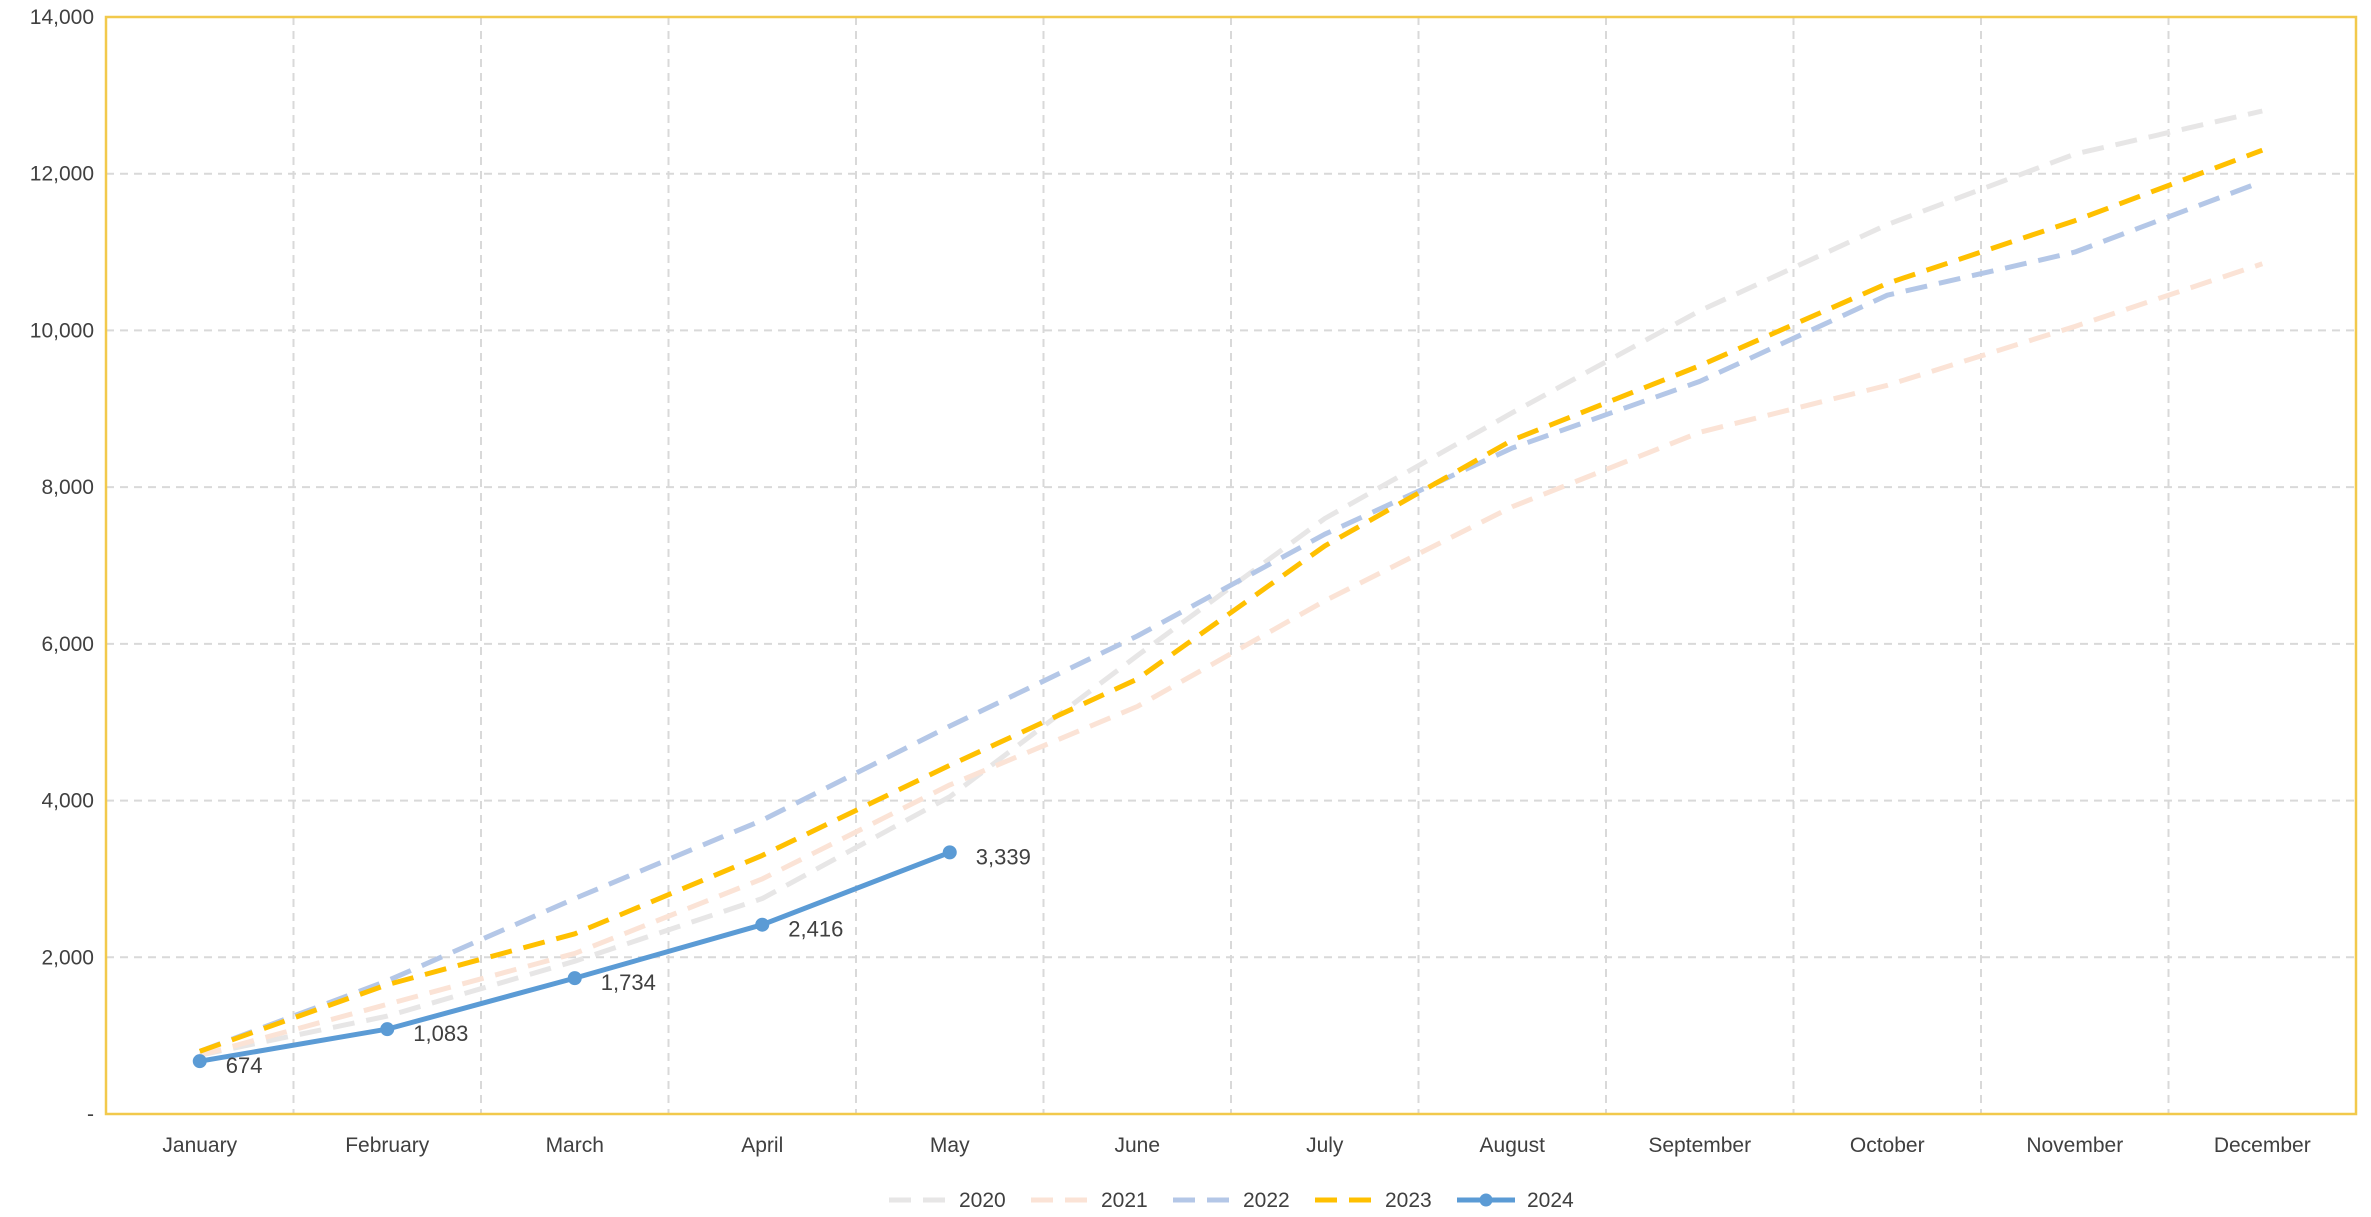 This screenshot has width=2371, height=1217. I want to click on x-tick-label-december: December, so click(2262, 1145).